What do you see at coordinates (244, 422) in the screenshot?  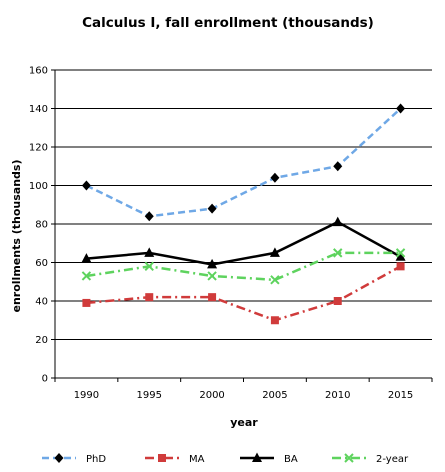 I see `x-axis-label: year` at bounding box center [244, 422].